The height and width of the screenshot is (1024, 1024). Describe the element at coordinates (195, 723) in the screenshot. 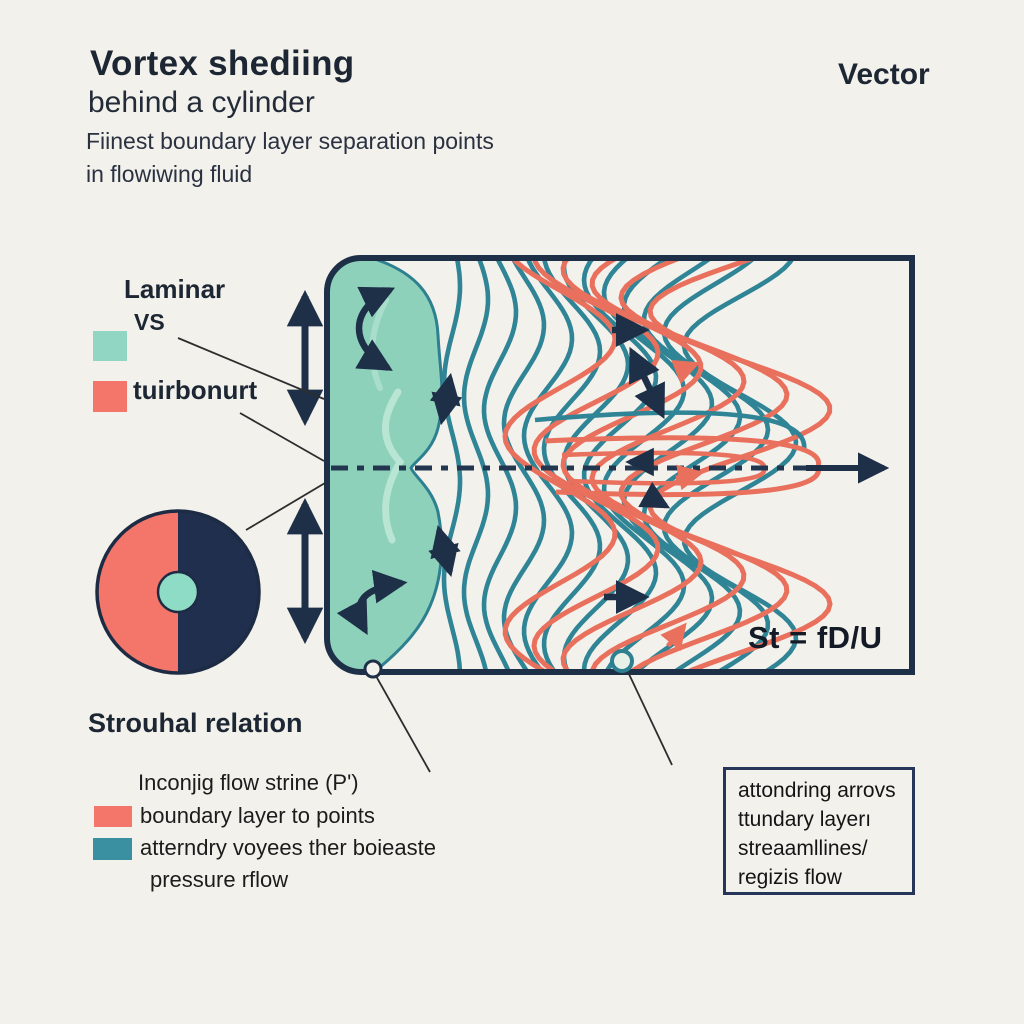

I see `section-heading: Strouhal relation` at that location.